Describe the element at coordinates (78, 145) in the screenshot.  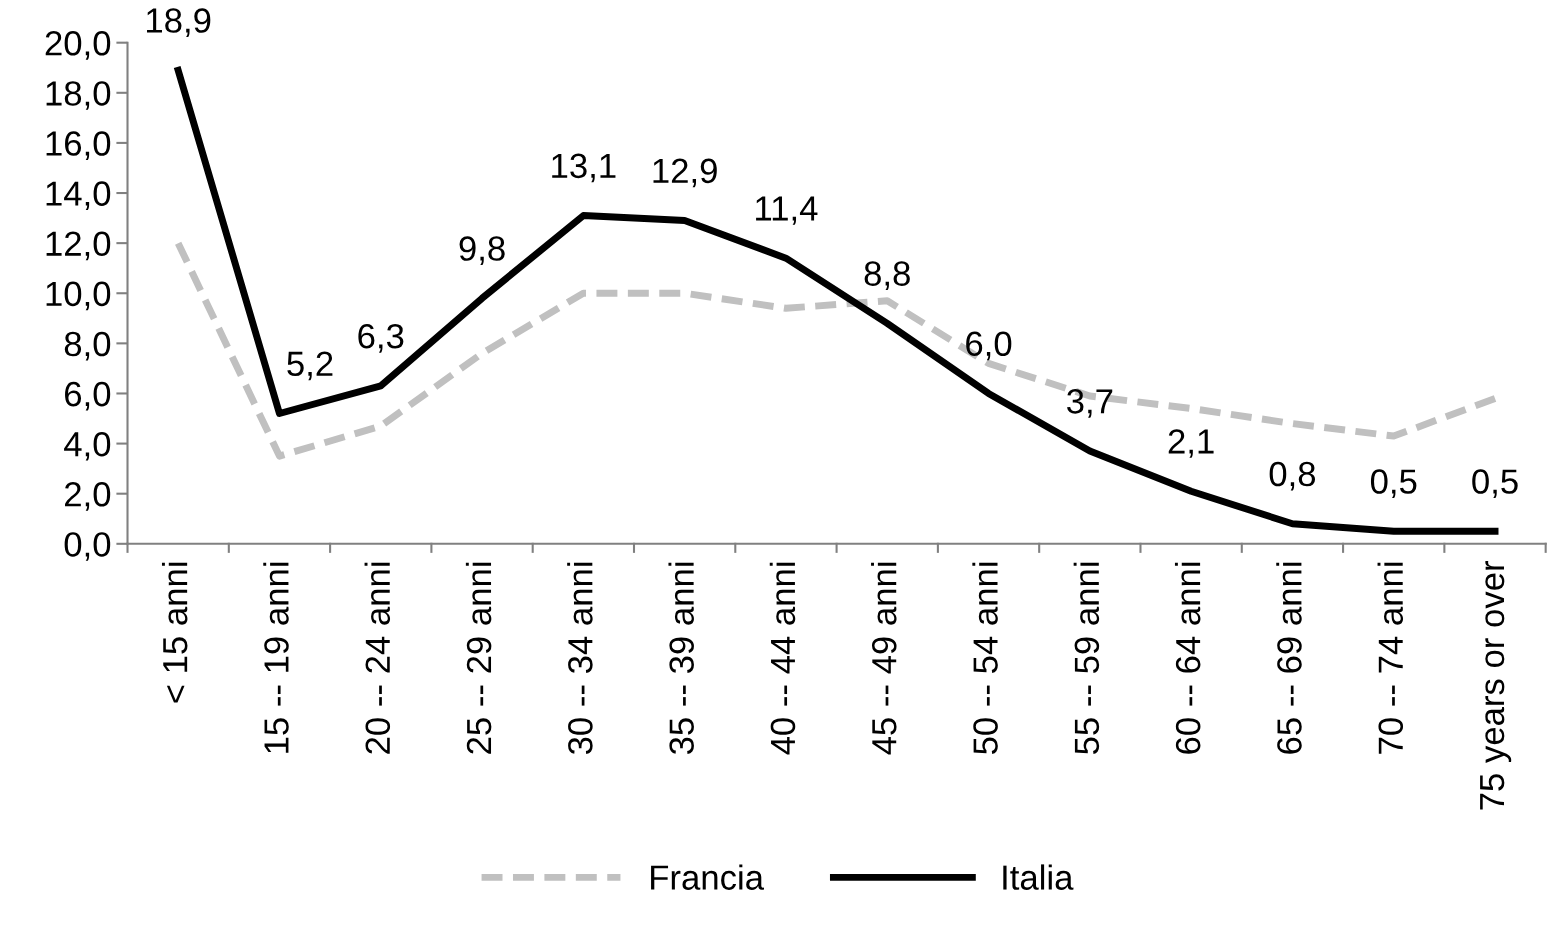
I see `y-tick-label: 16,0` at that location.